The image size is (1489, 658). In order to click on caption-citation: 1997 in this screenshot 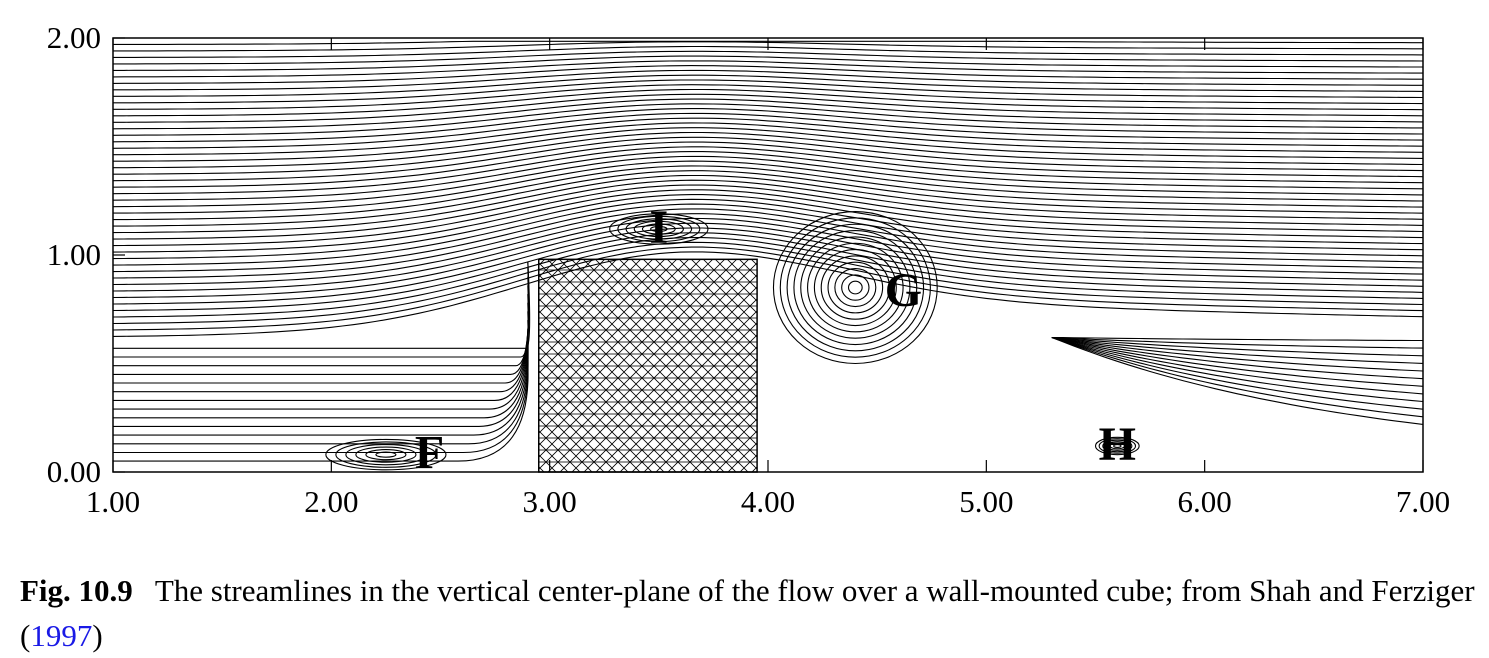, I will do `click(61, 635)`.